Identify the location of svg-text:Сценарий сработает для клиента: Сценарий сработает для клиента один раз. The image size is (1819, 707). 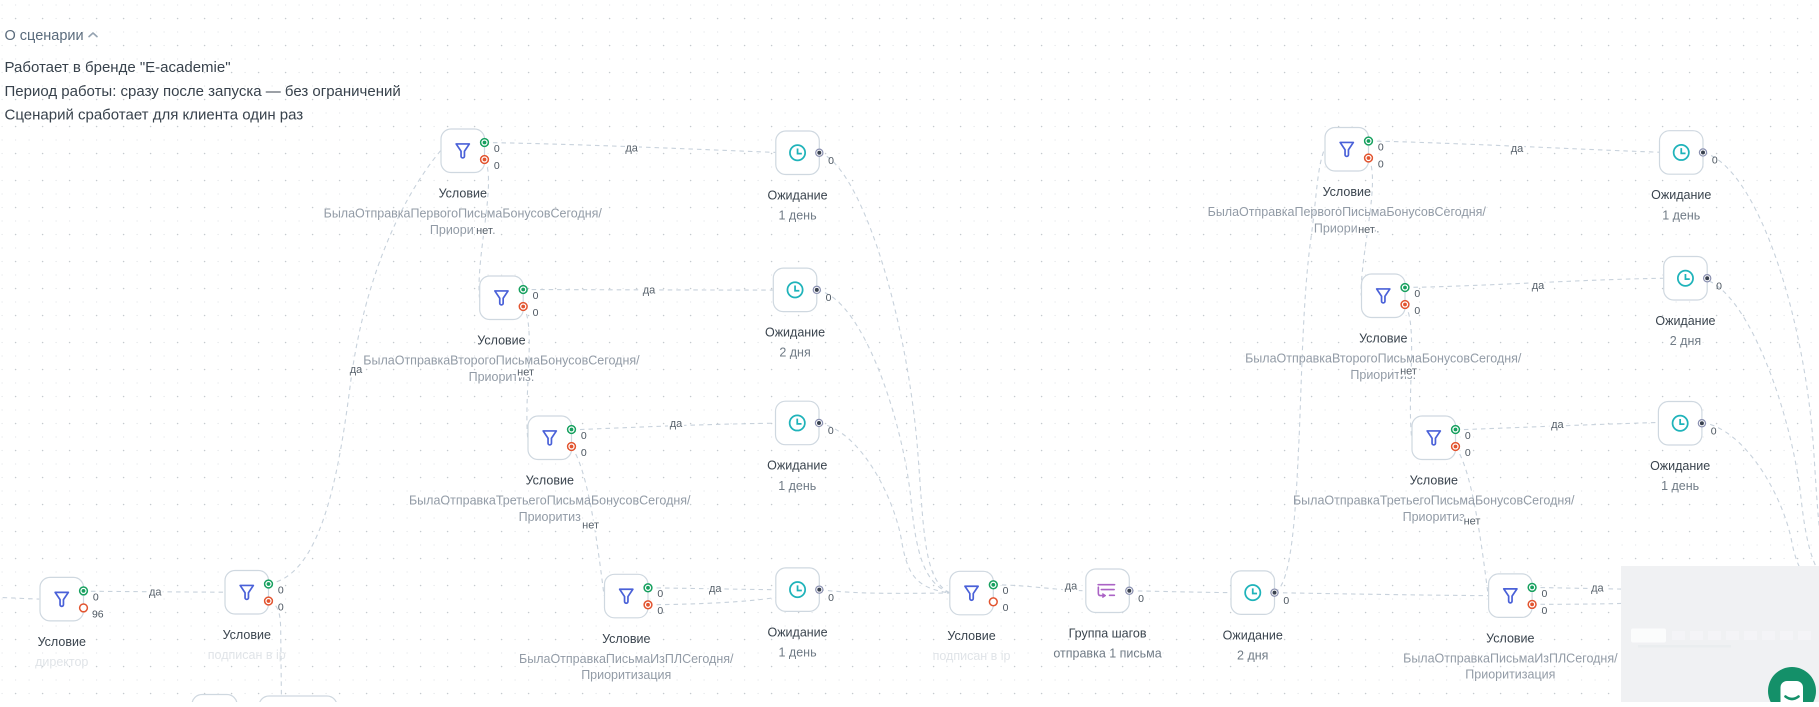
(154, 115).